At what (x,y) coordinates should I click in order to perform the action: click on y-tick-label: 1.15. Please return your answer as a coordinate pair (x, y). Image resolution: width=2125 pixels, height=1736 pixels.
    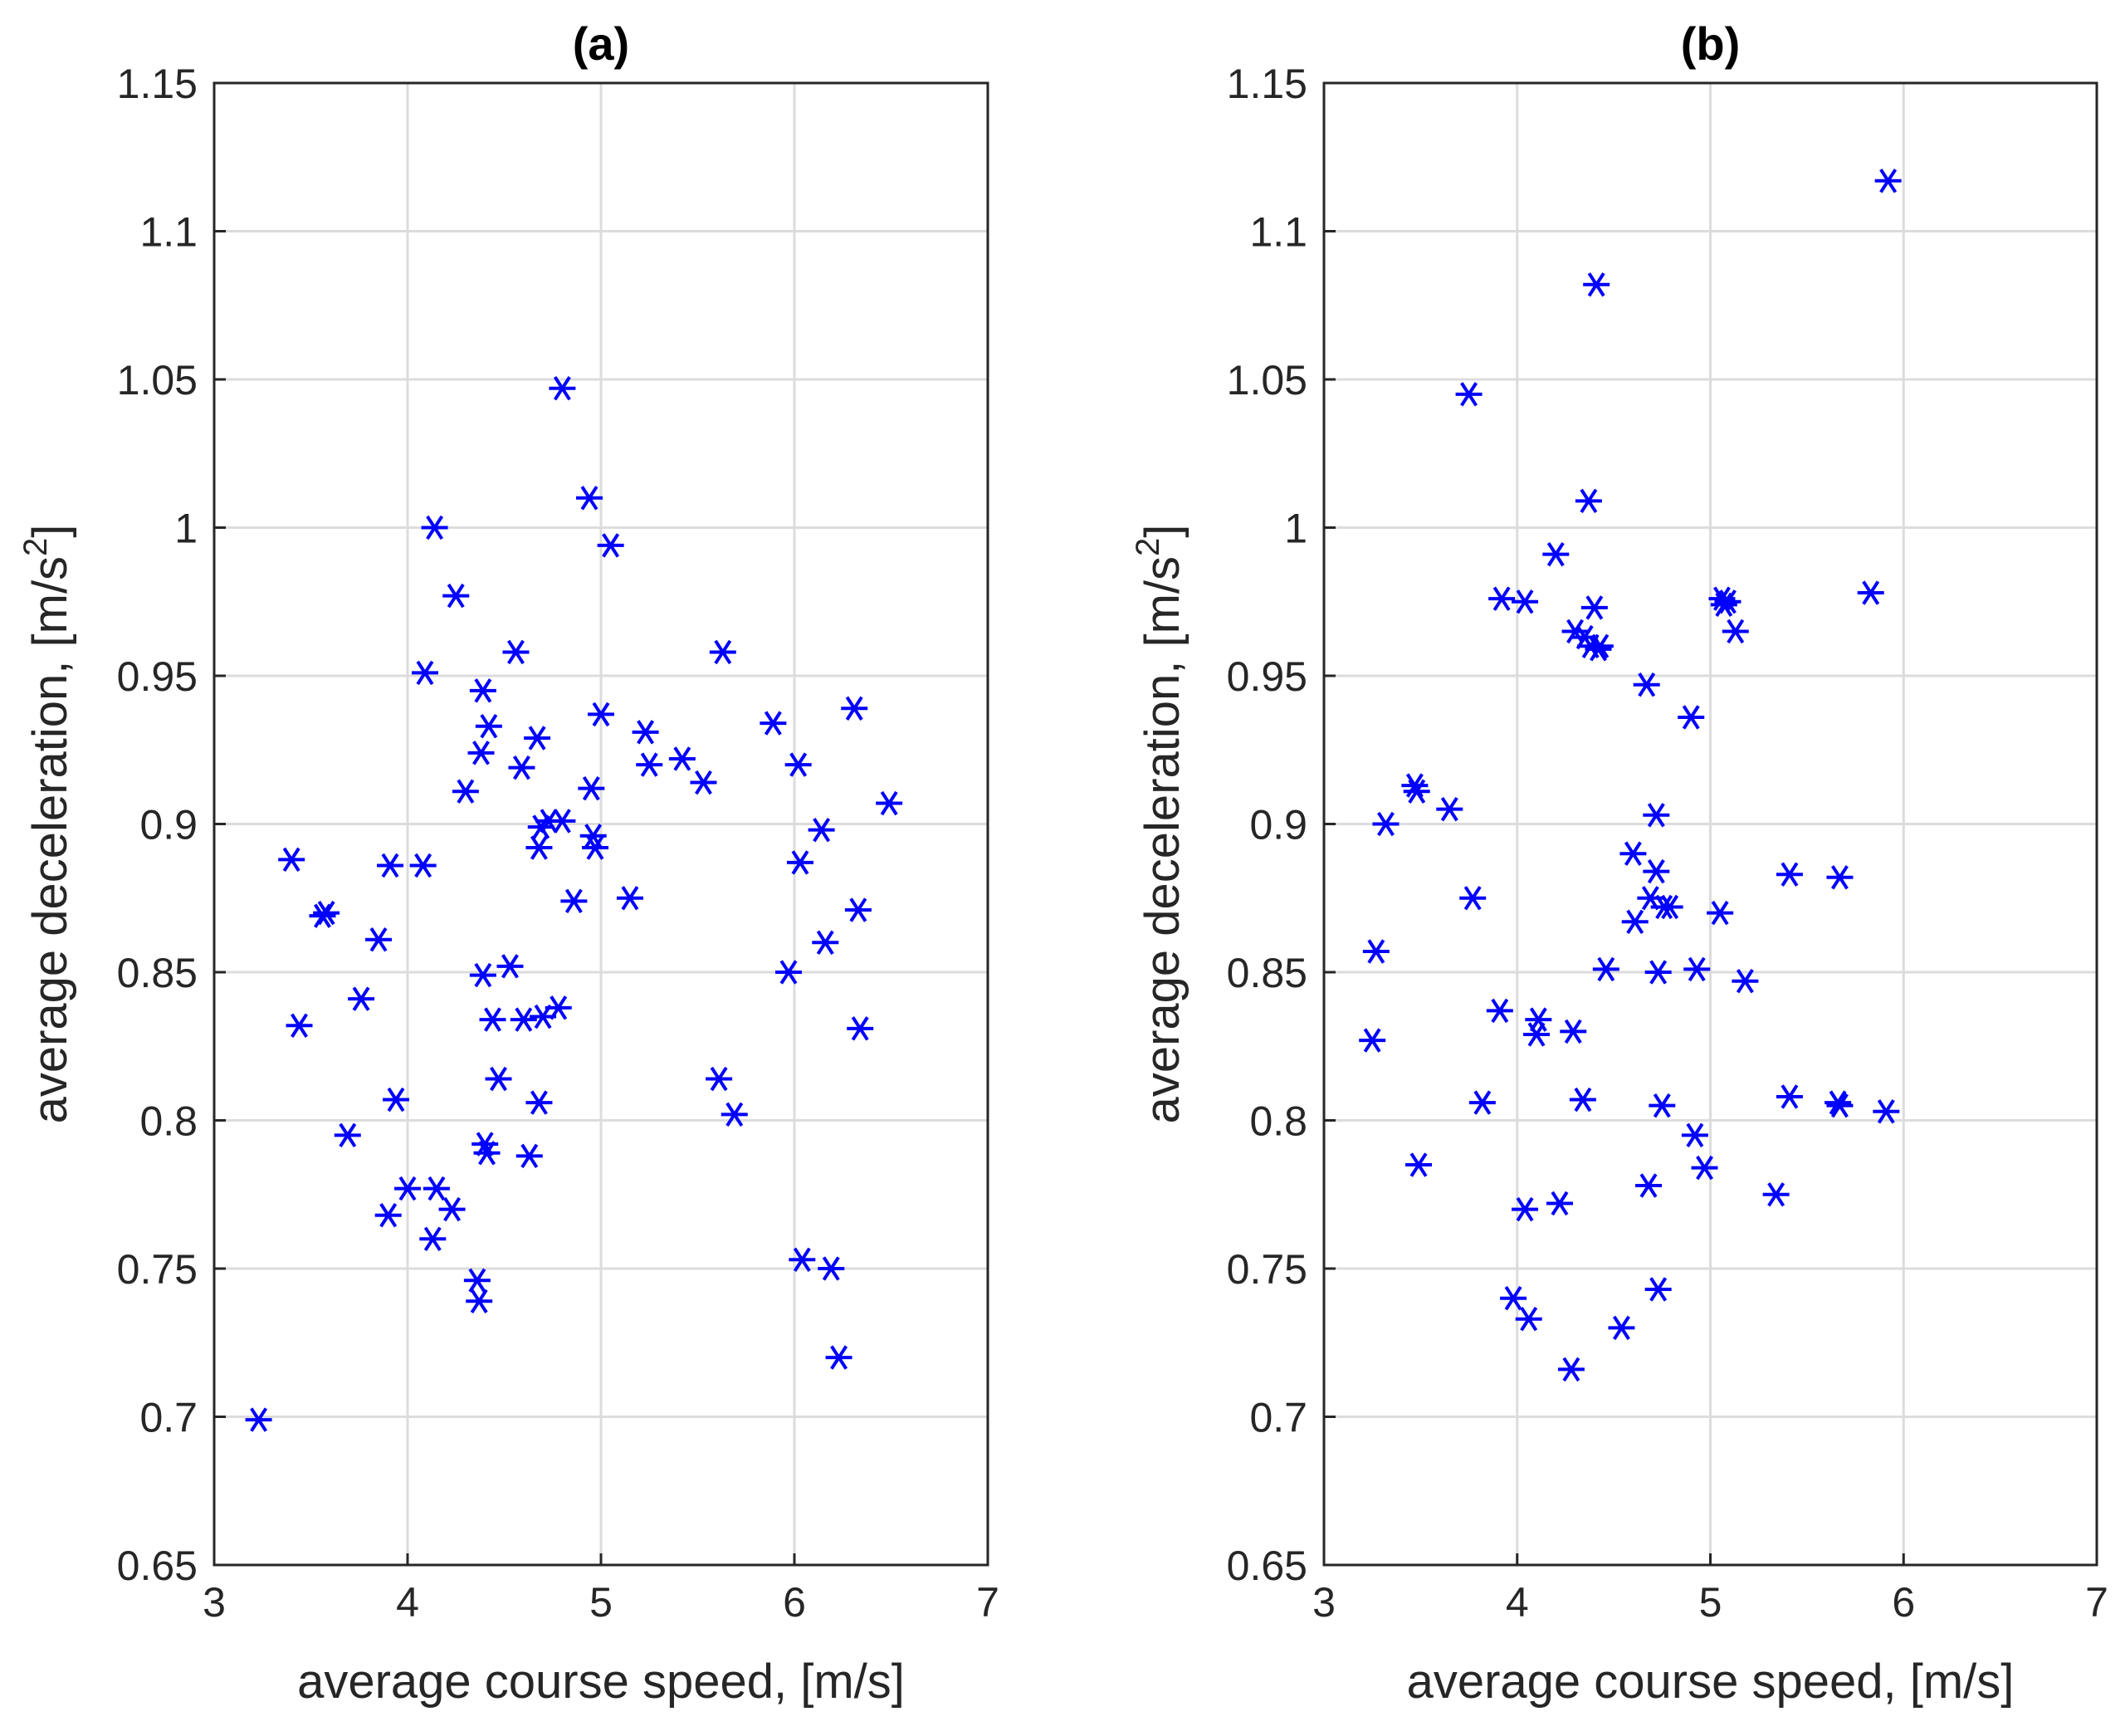
    Looking at the image, I should click on (157, 84).